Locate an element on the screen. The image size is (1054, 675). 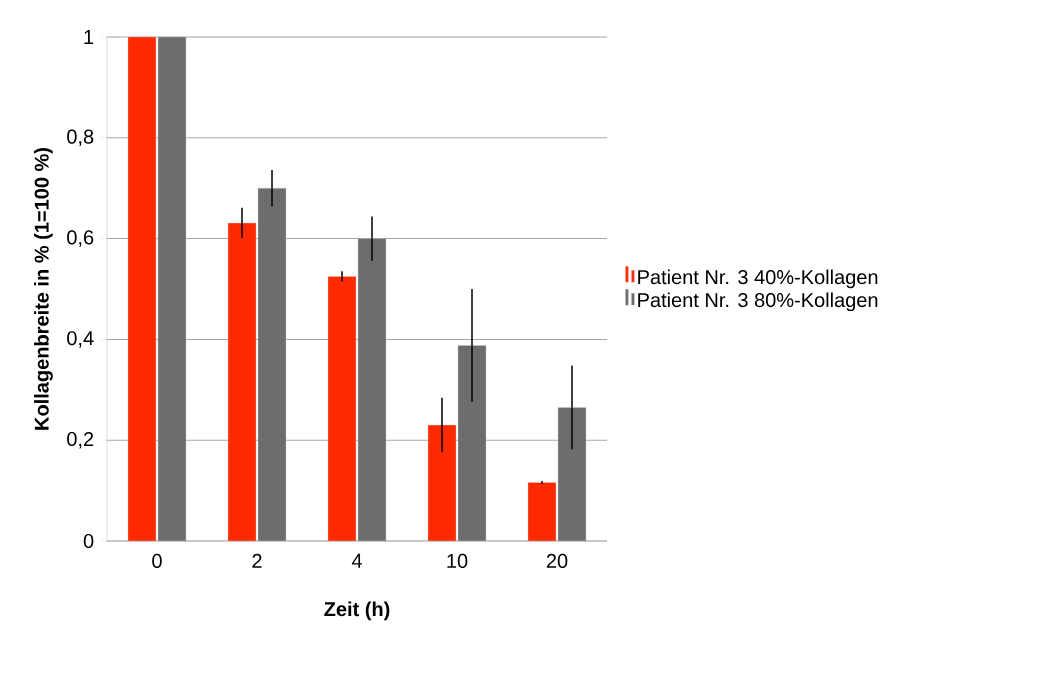
x-tick-label: 0 is located at coordinates (157, 561).